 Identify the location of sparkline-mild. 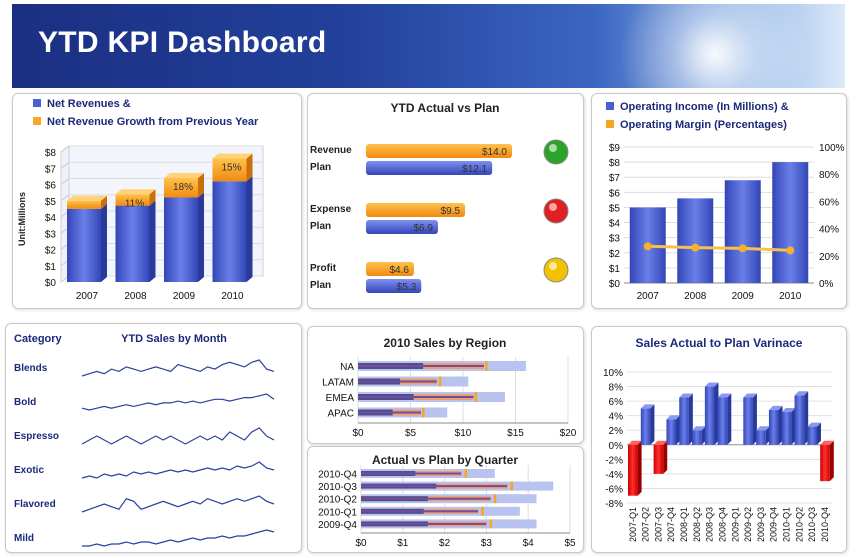
(178, 538).